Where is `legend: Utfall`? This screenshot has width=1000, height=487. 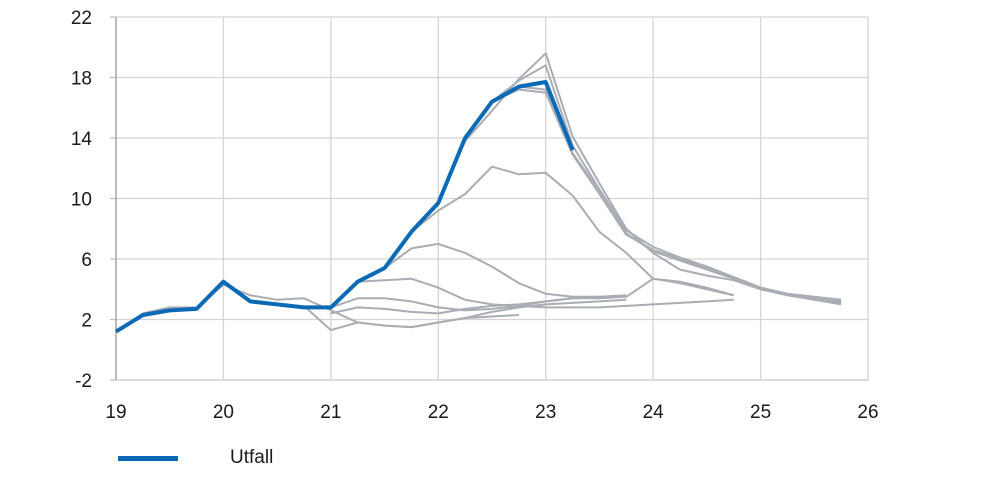
legend: Utfall is located at coordinates (195, 458).